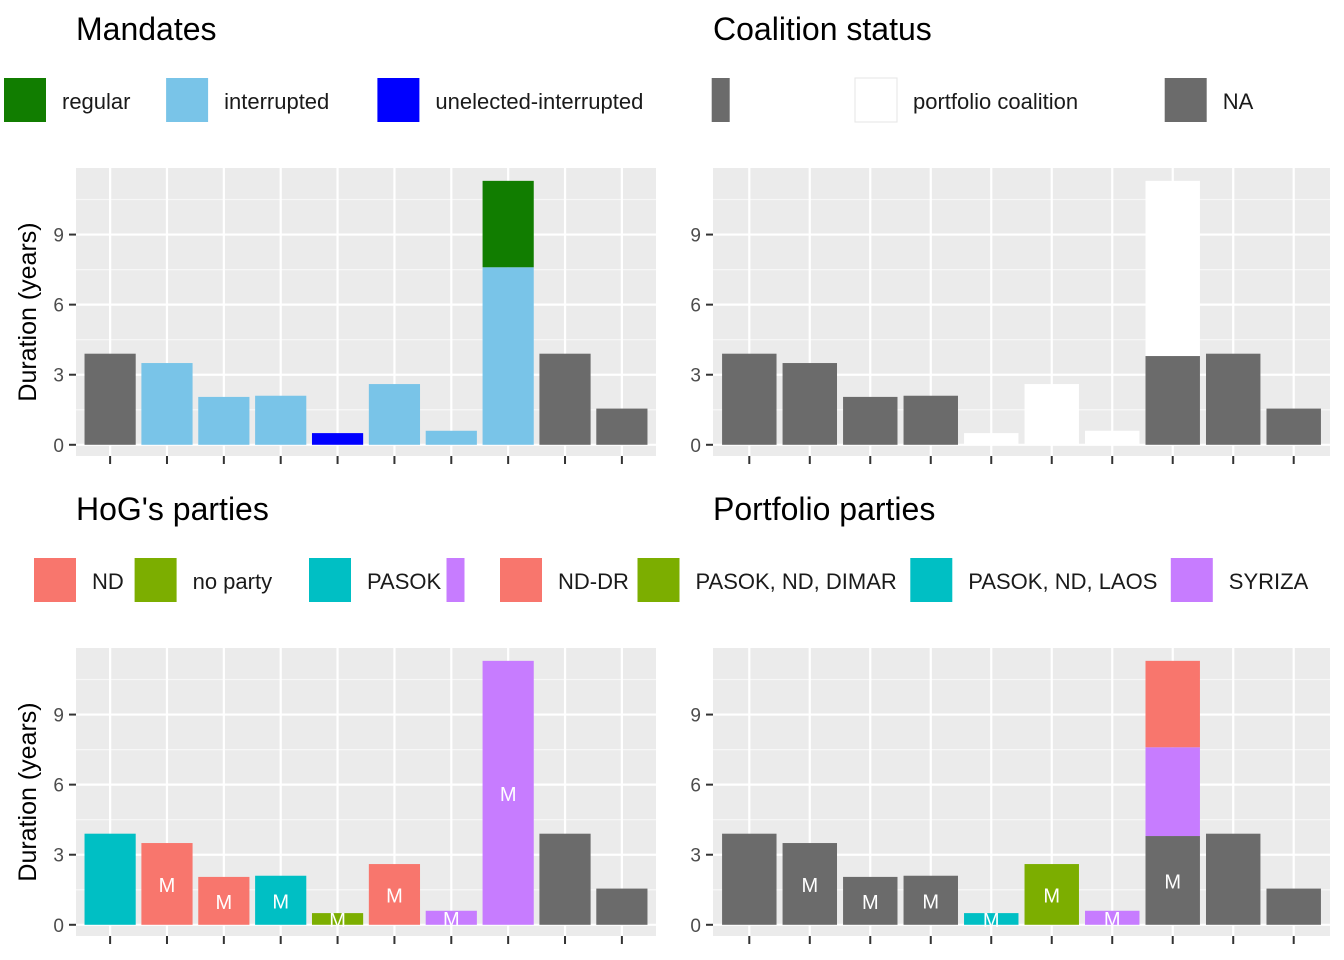 The height and width of the screenshot is (960, 1344). What do you see at coordinates (593, 581) in the screenshot?
I see `legend-label: ND-DR` at bounding box center [593, 581].